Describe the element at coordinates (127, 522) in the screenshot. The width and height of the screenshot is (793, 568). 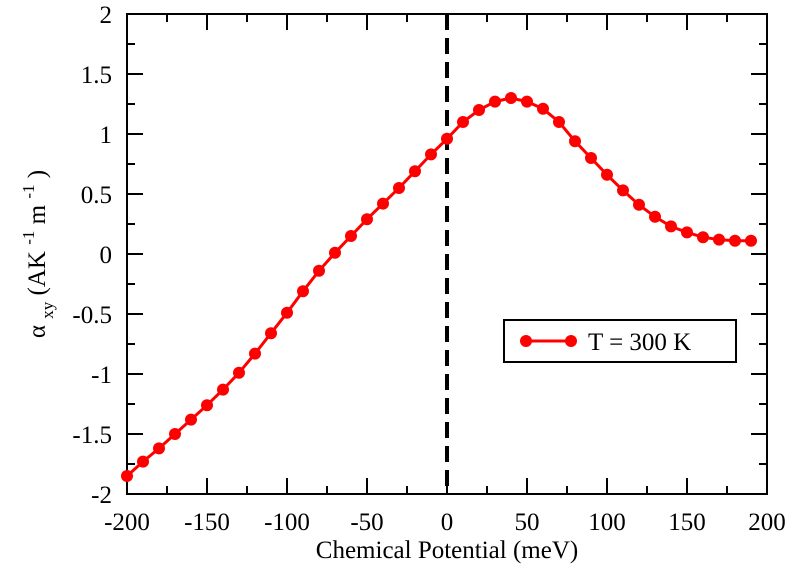
I see `x-tick-label: -200` at that location.